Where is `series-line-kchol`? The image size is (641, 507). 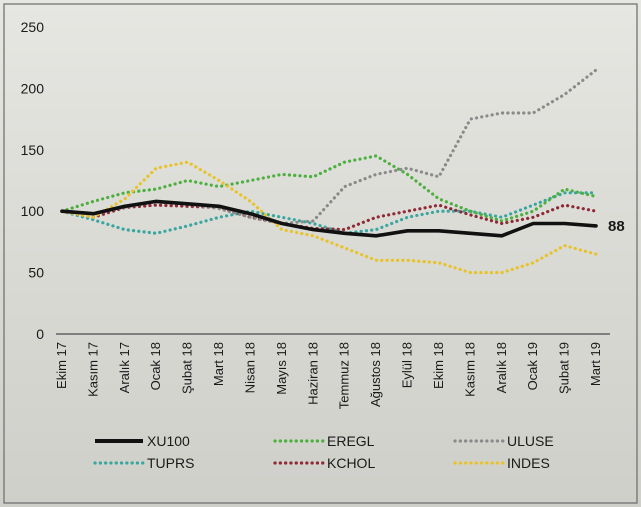
series-line-kchol is located at coordinates (329, 217).